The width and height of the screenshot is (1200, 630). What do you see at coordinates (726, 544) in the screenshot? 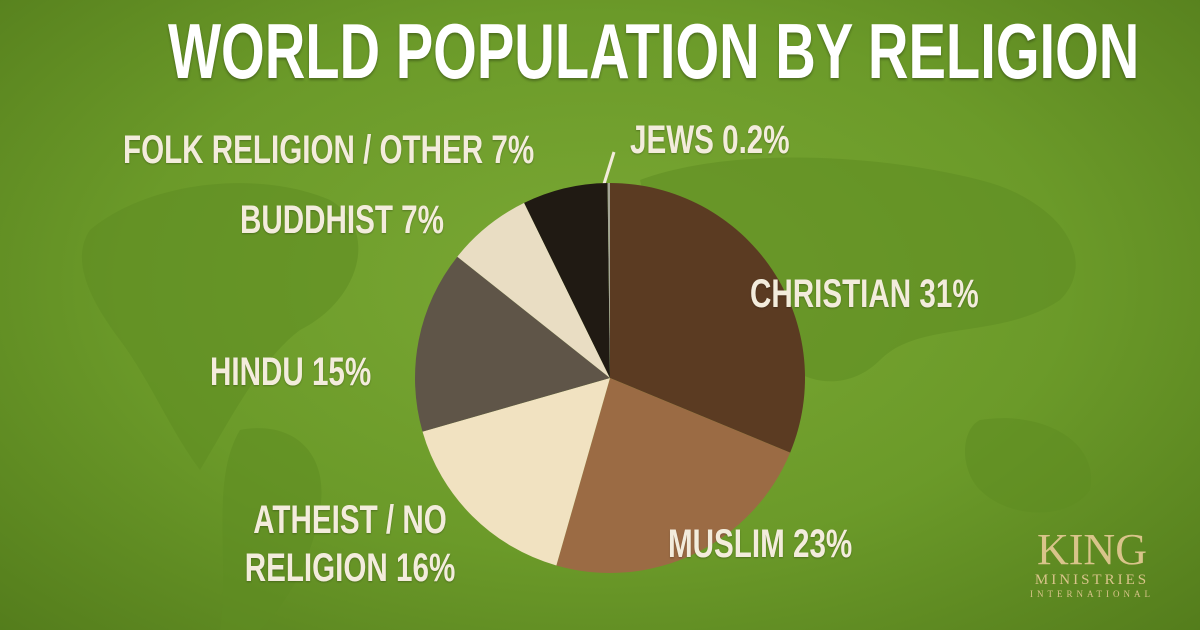
I see `category-name: MUSLIM` at bounding box center [726, 544].